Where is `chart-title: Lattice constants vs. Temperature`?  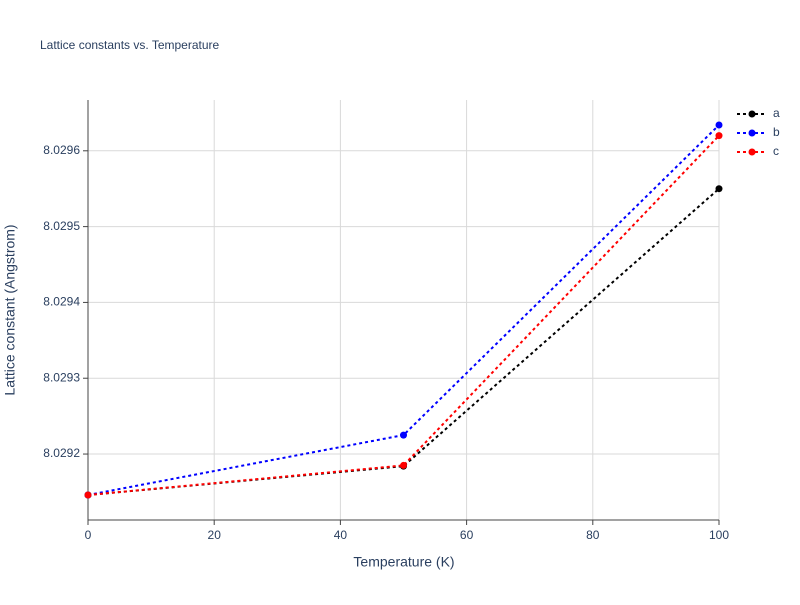
chart-title: Lattice constants vs. Temperature is located at coordinates (130, 45).